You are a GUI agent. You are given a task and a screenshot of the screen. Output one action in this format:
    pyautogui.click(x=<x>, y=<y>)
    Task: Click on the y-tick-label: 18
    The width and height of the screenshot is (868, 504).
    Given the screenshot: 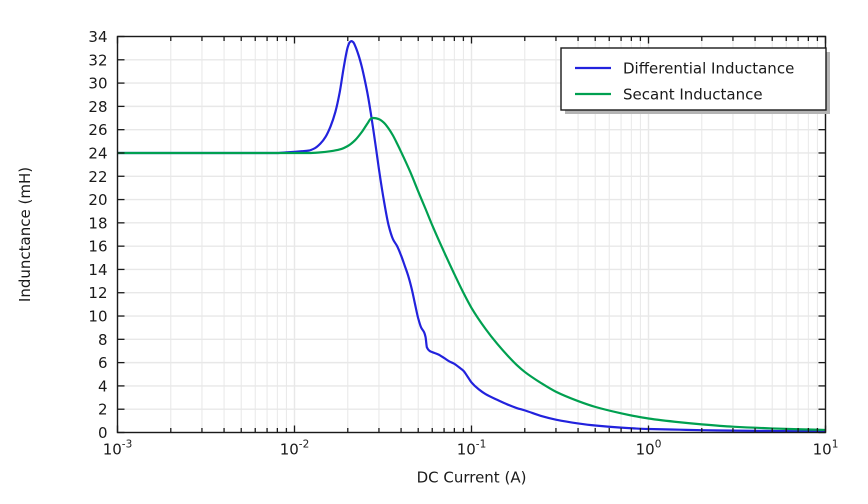 What is the action you would take?
    pyautogui.click(x=97, y=223)
    